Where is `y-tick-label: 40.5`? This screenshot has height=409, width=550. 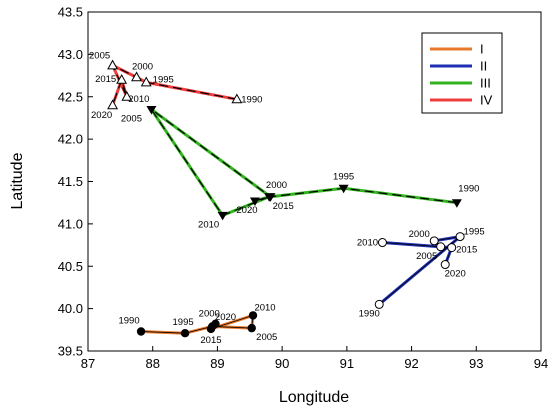
y-tick-label: 40.5 is located at coordinates (70, 266).